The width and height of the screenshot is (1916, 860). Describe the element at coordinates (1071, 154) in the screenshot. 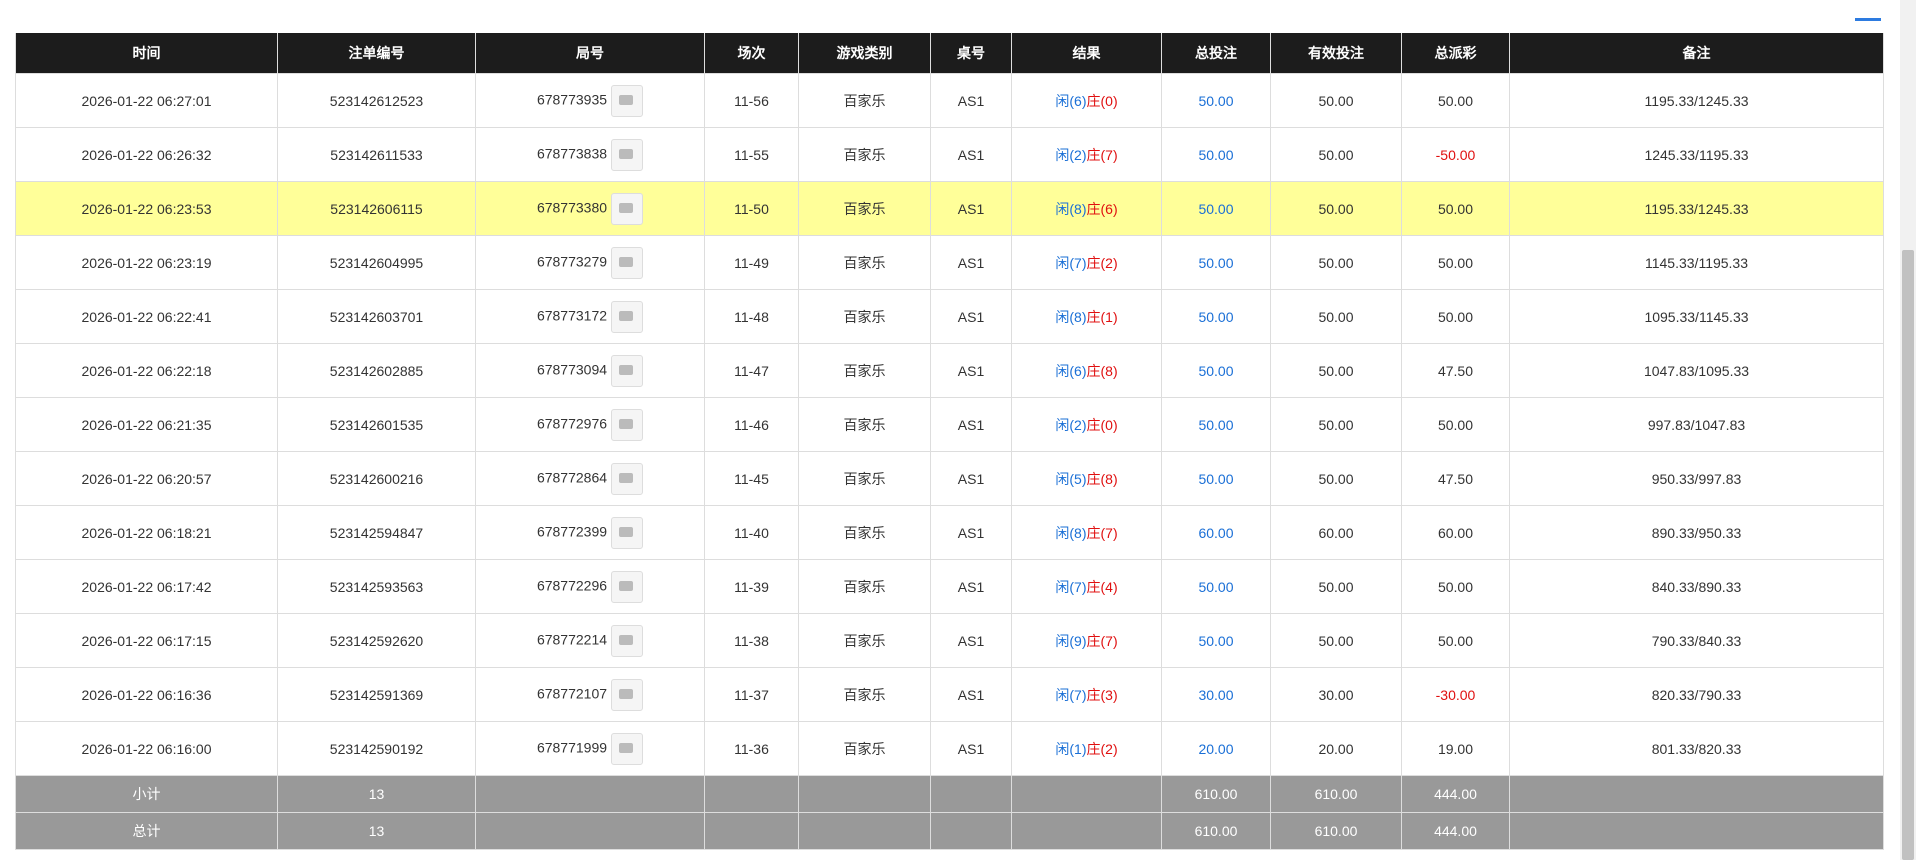

I see `player-result: 闲(2)` at that location.